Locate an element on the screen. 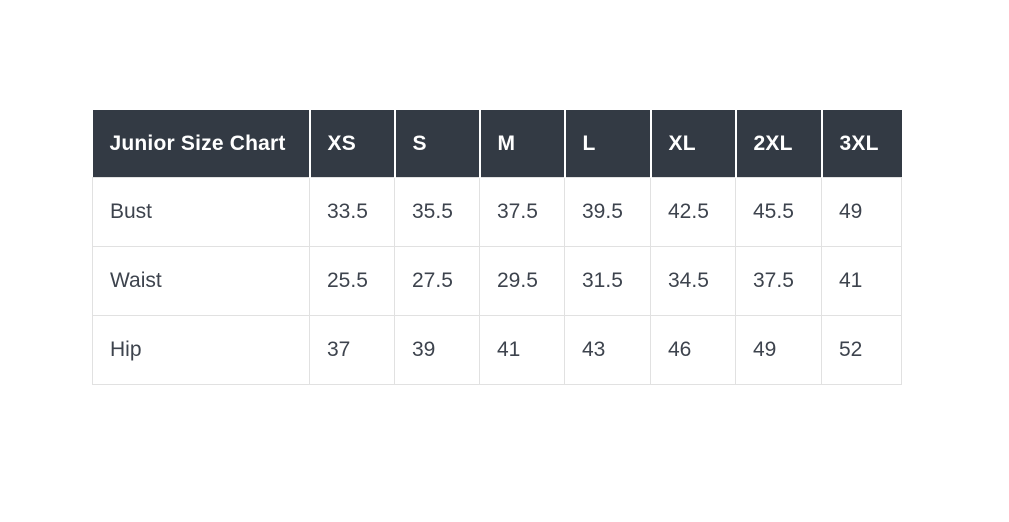 This screenshot has width=1009, height=522. cell-waist-l: 31.5 is located at coordinates (607, 281).